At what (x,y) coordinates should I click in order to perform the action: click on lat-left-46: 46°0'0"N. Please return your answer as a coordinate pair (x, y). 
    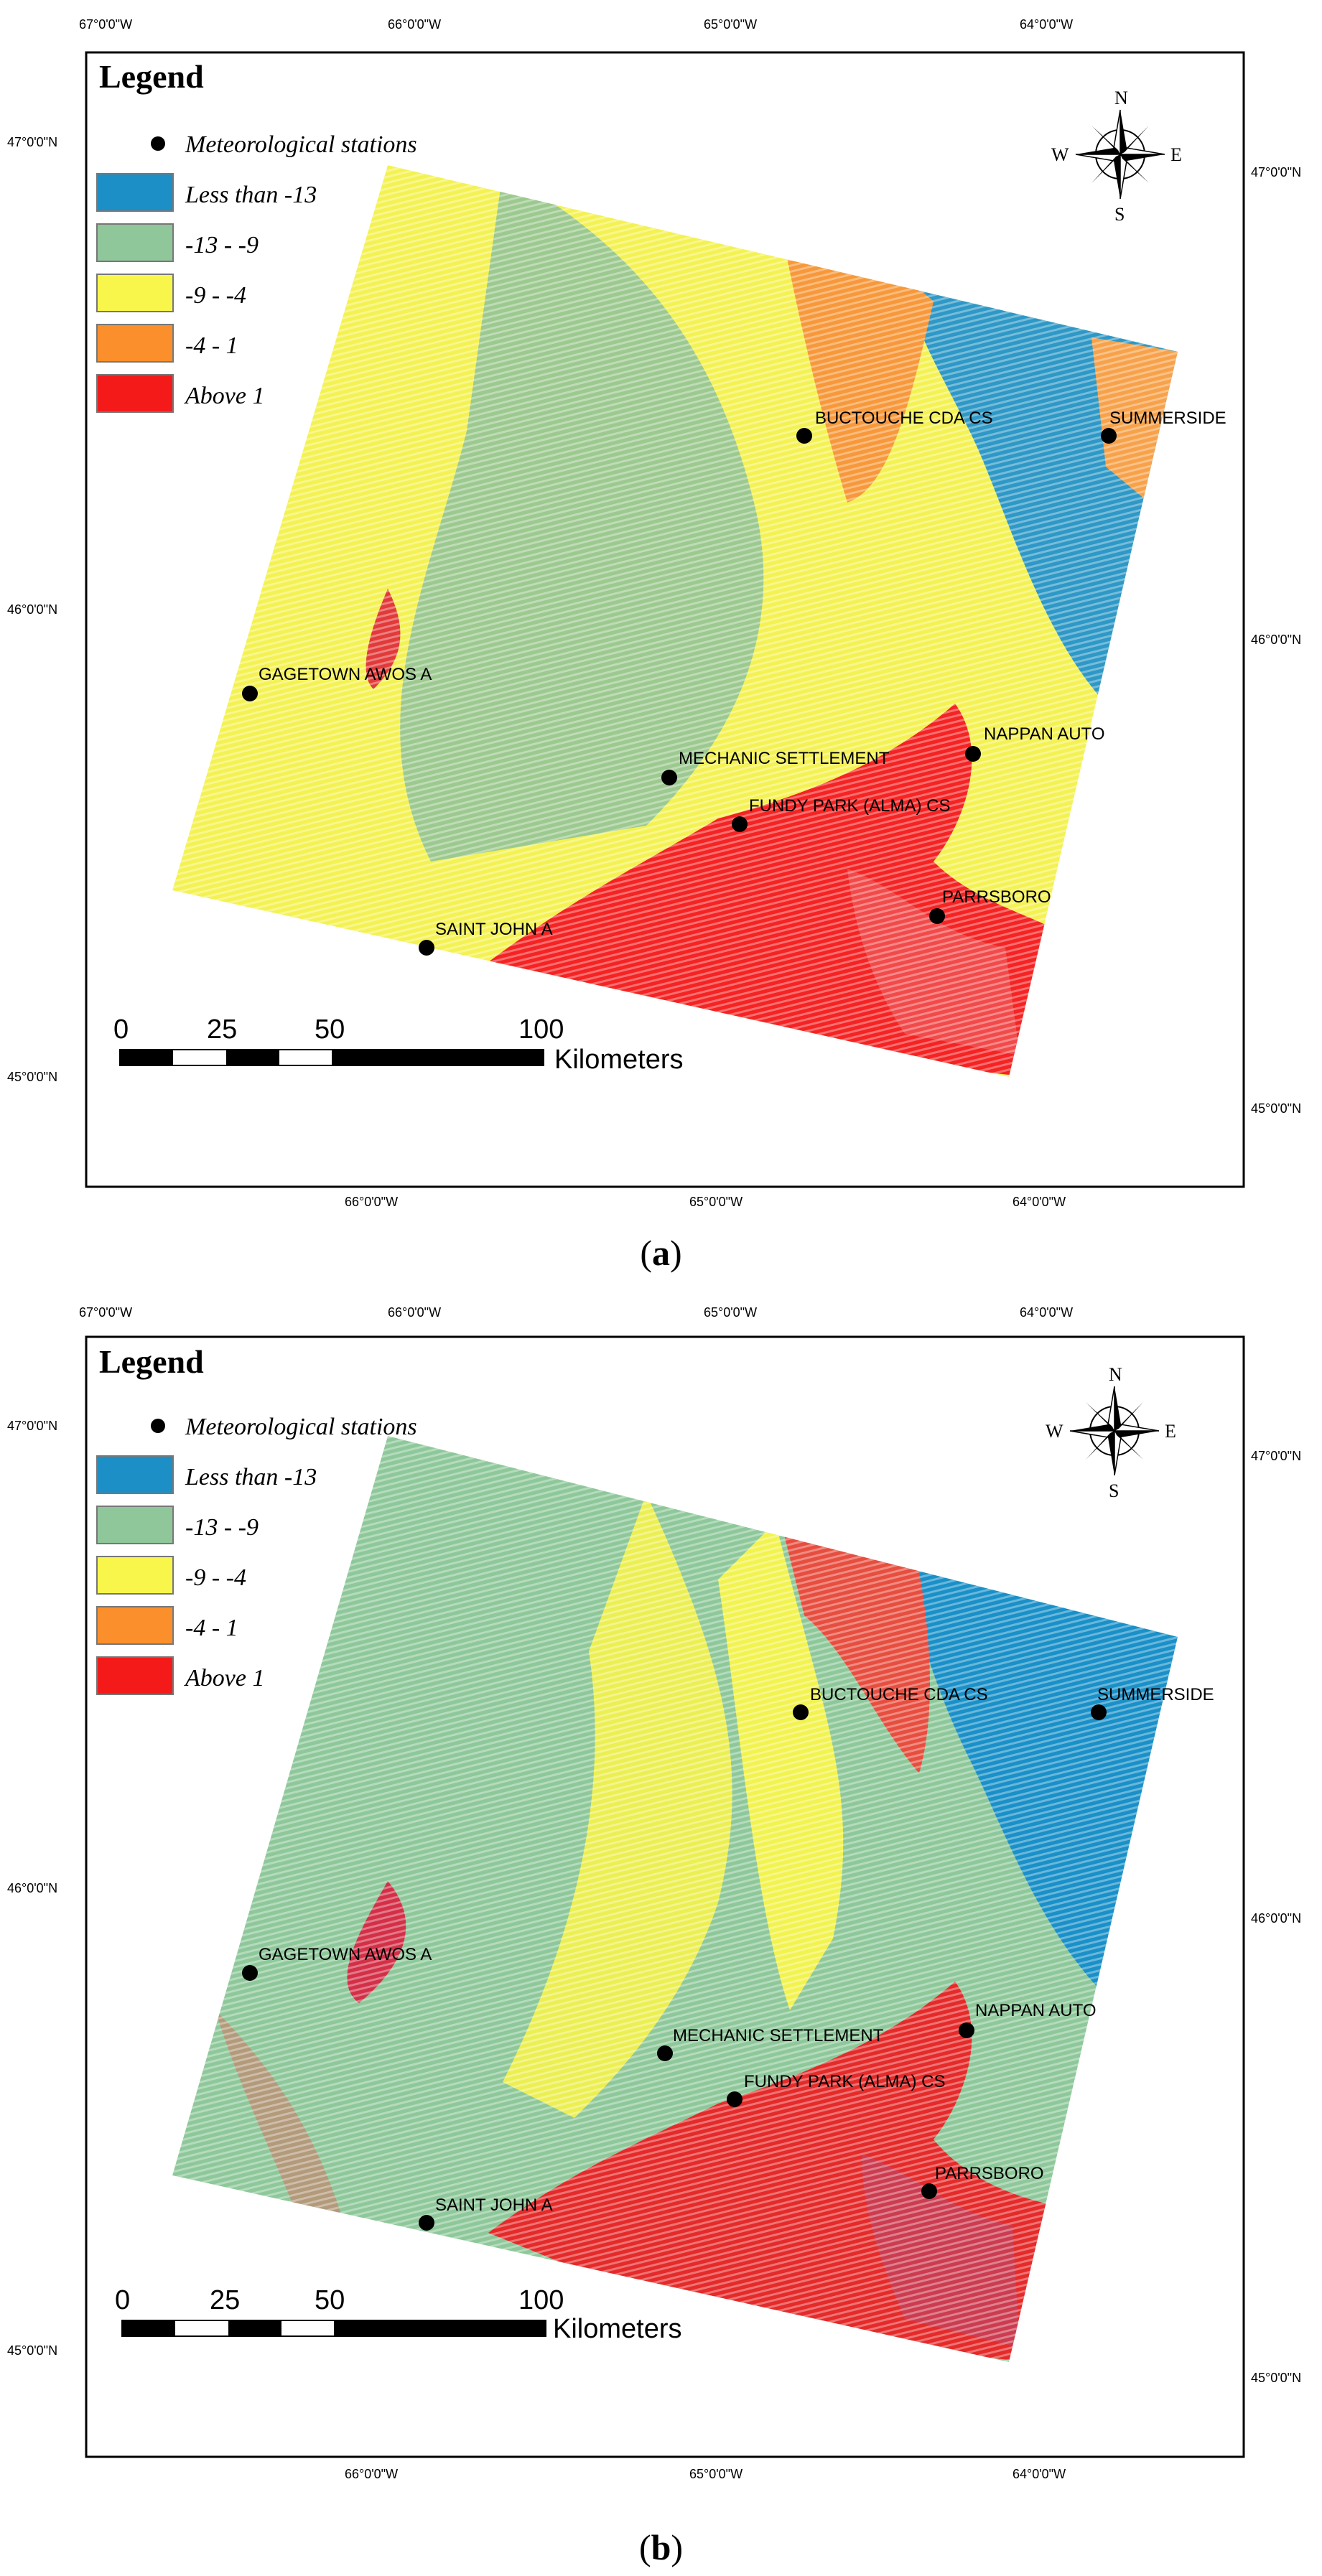
    Looking at the image, I should click on (32, 609).